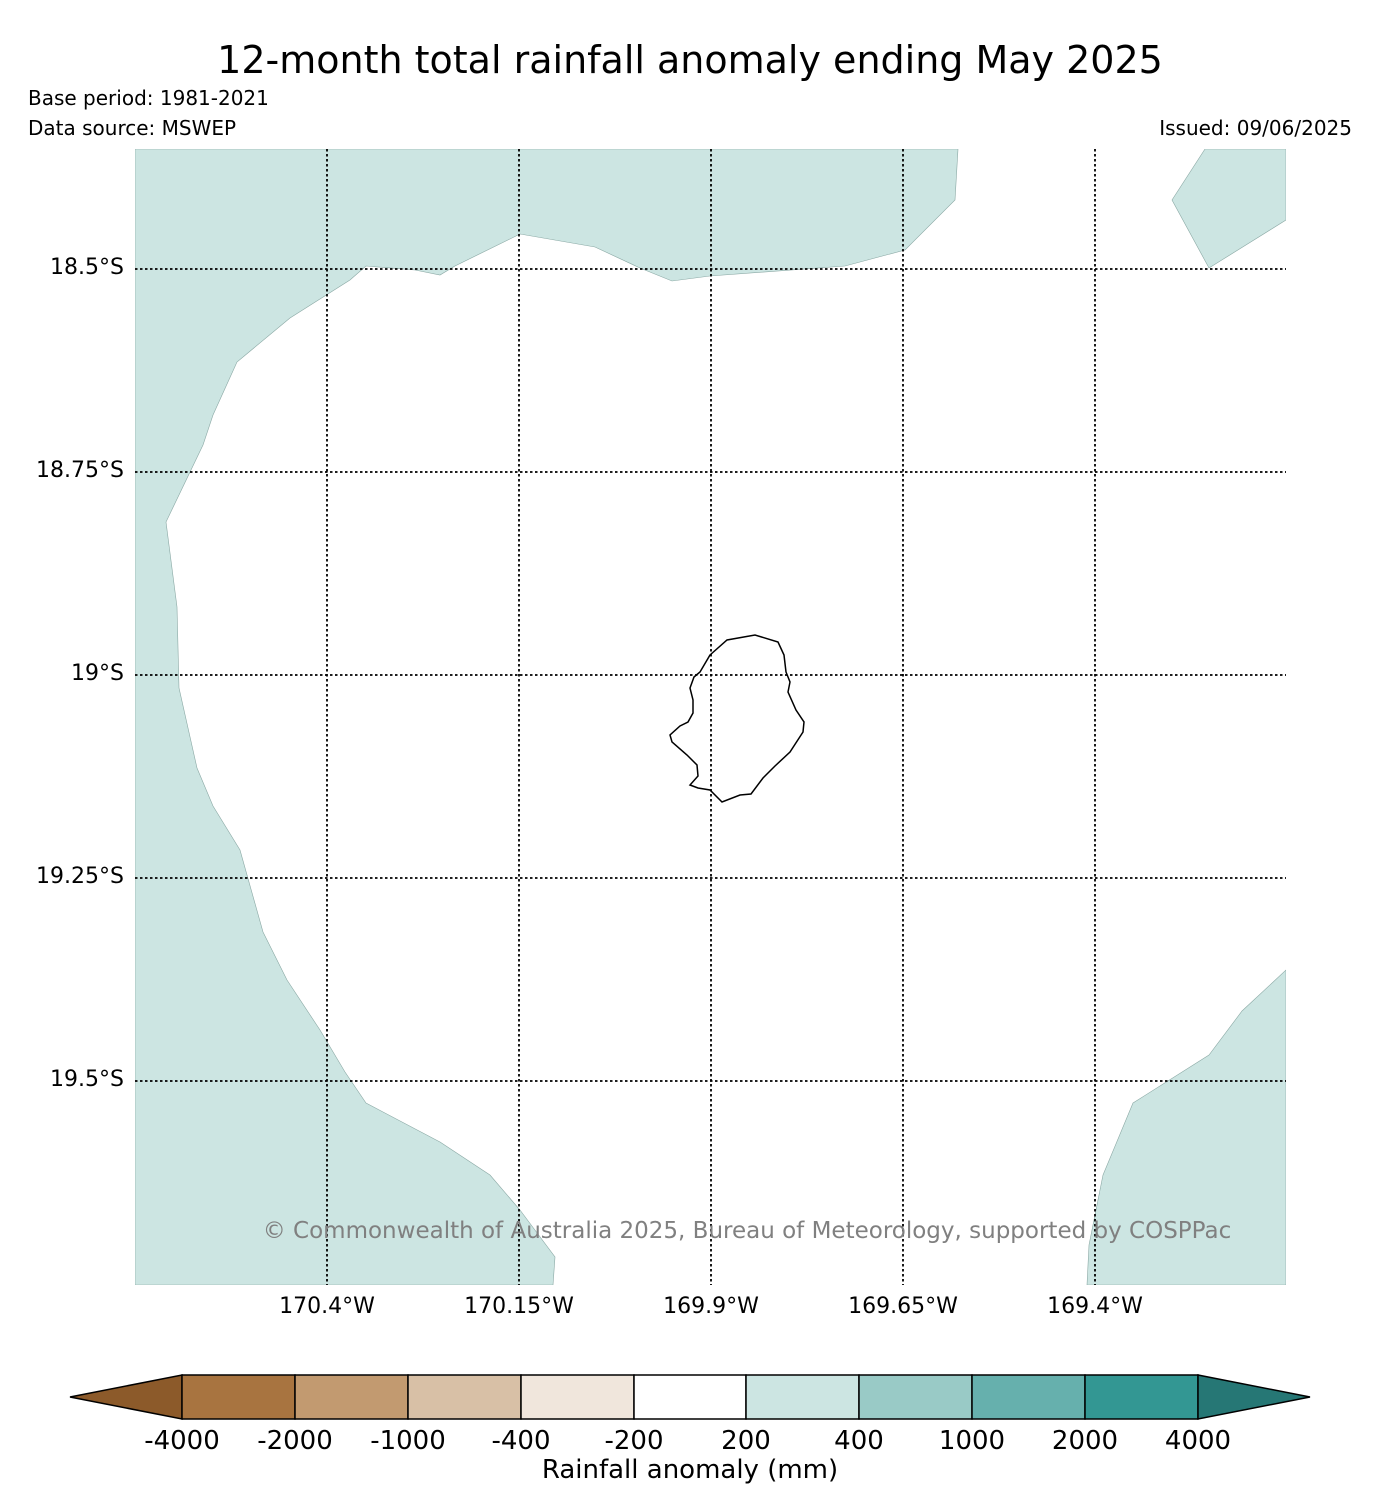 The height and width of the screenshot is (1494, 1380). What do you see at coordinates (97, 673) in the screenshot?
I see `lat-label-19: 19°S` at bounding box center [97, 673].